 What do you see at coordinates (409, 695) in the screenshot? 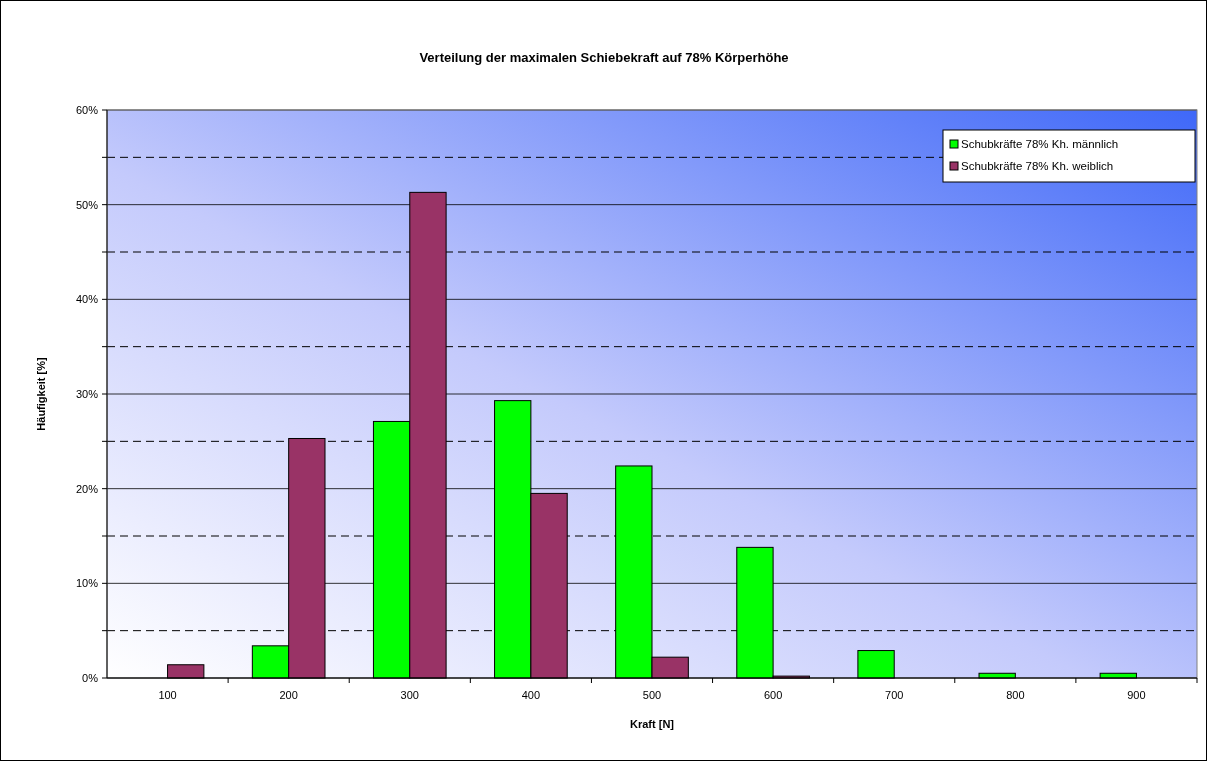
I see `x-tick-label: 300` at bounding box center [409, 695].